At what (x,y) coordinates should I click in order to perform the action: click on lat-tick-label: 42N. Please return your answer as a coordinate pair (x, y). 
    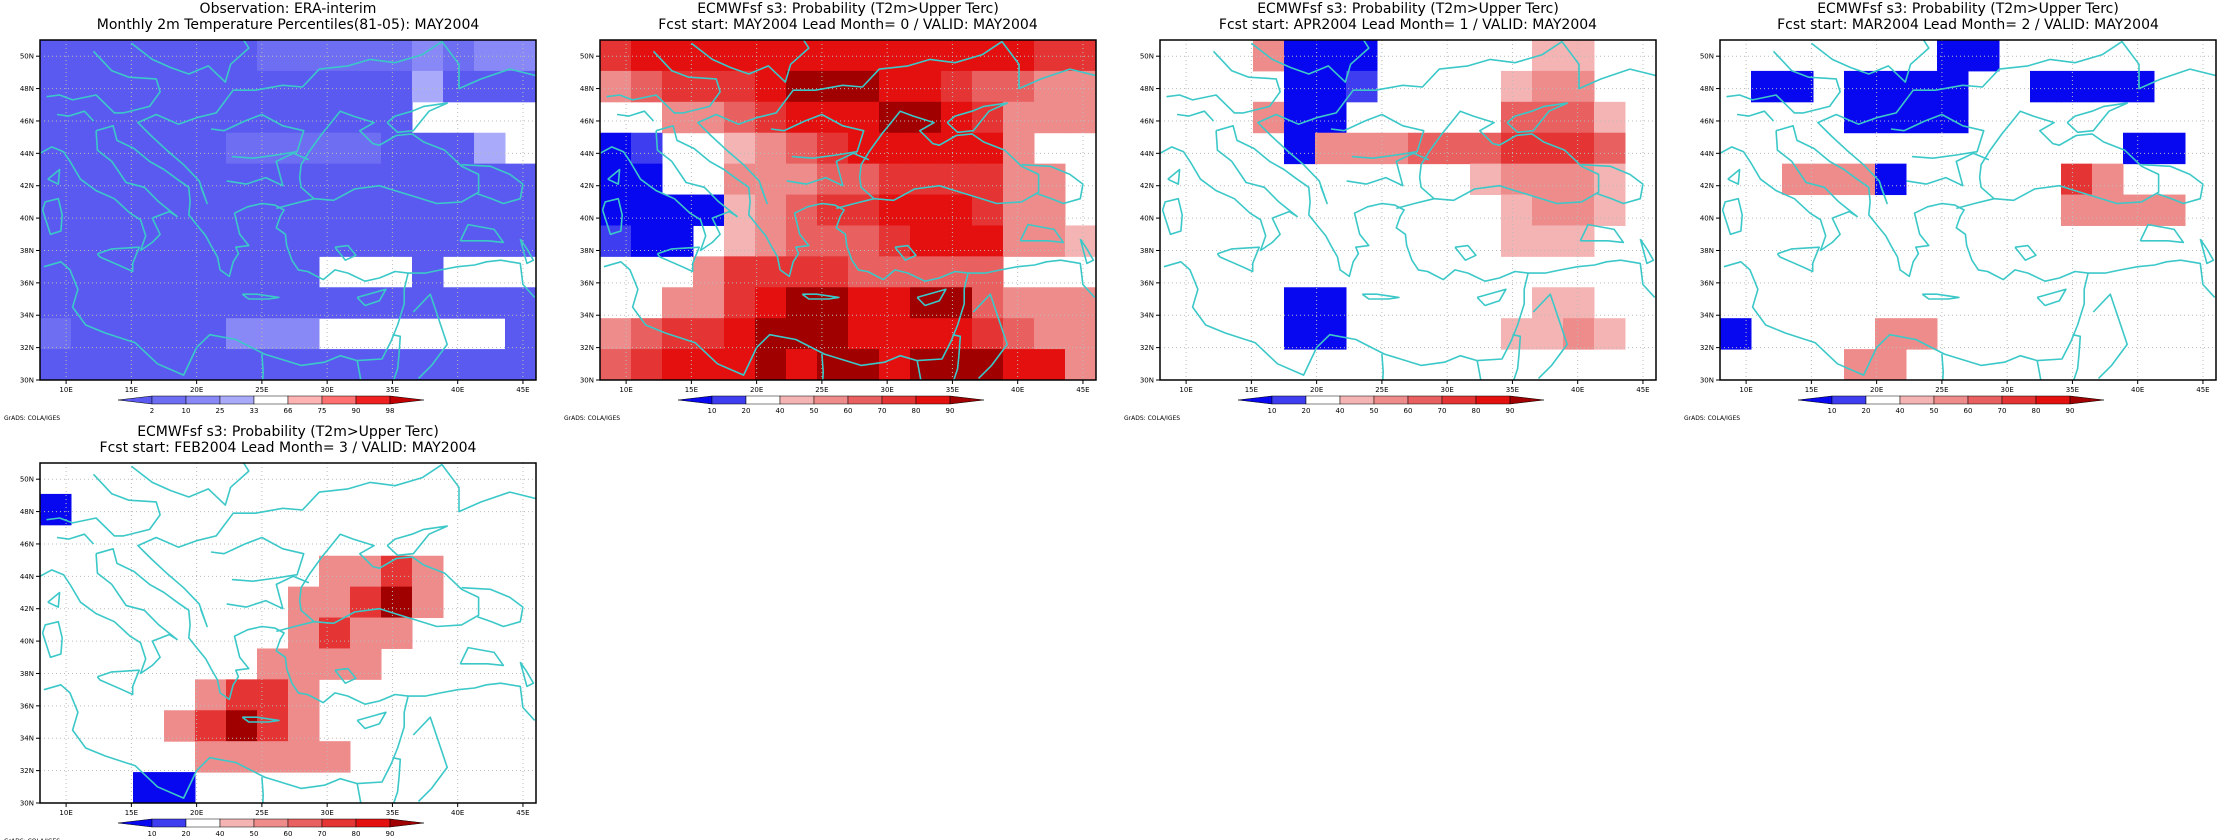
    Looking at the image, I should click on (1147, 186).